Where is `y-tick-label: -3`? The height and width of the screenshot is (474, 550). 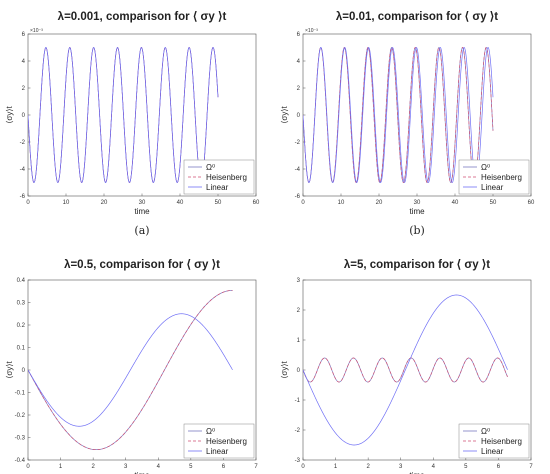
y-tick-label: -3 is located at coordinates (298, 461).